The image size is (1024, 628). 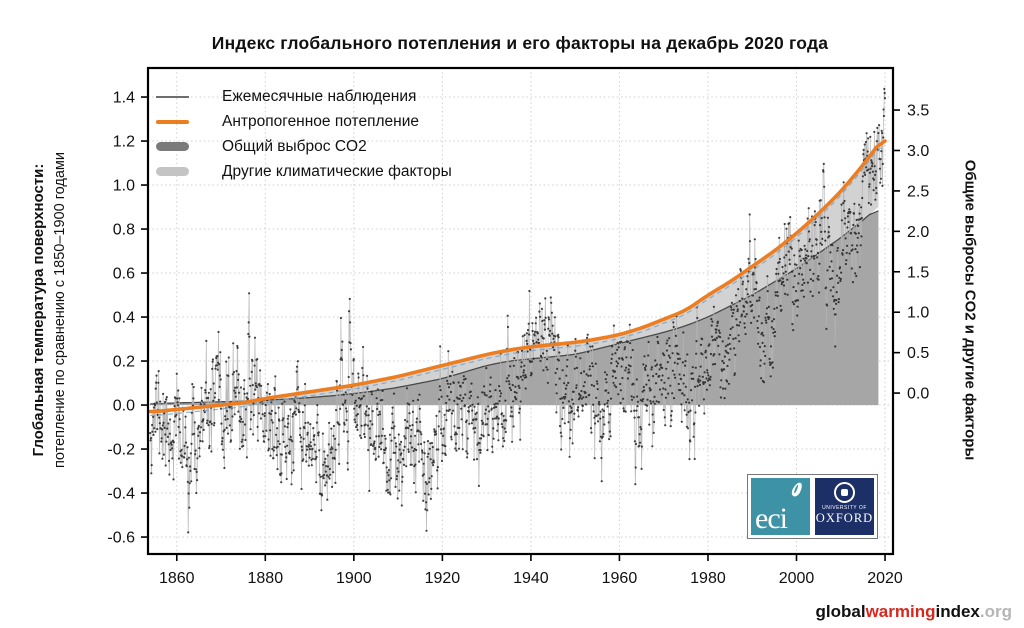 What do you see at coordinates (918, 232) in the screenshot?
I see `y-right-tick-label: 2.0` at bounding box center [918, 232].